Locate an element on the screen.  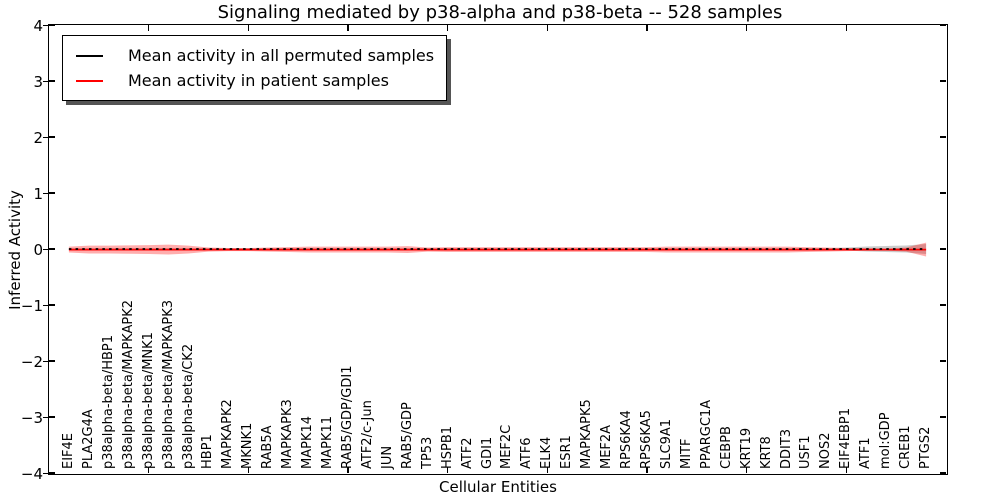
x-category-label: JUN is located at coordinates (387, 457).